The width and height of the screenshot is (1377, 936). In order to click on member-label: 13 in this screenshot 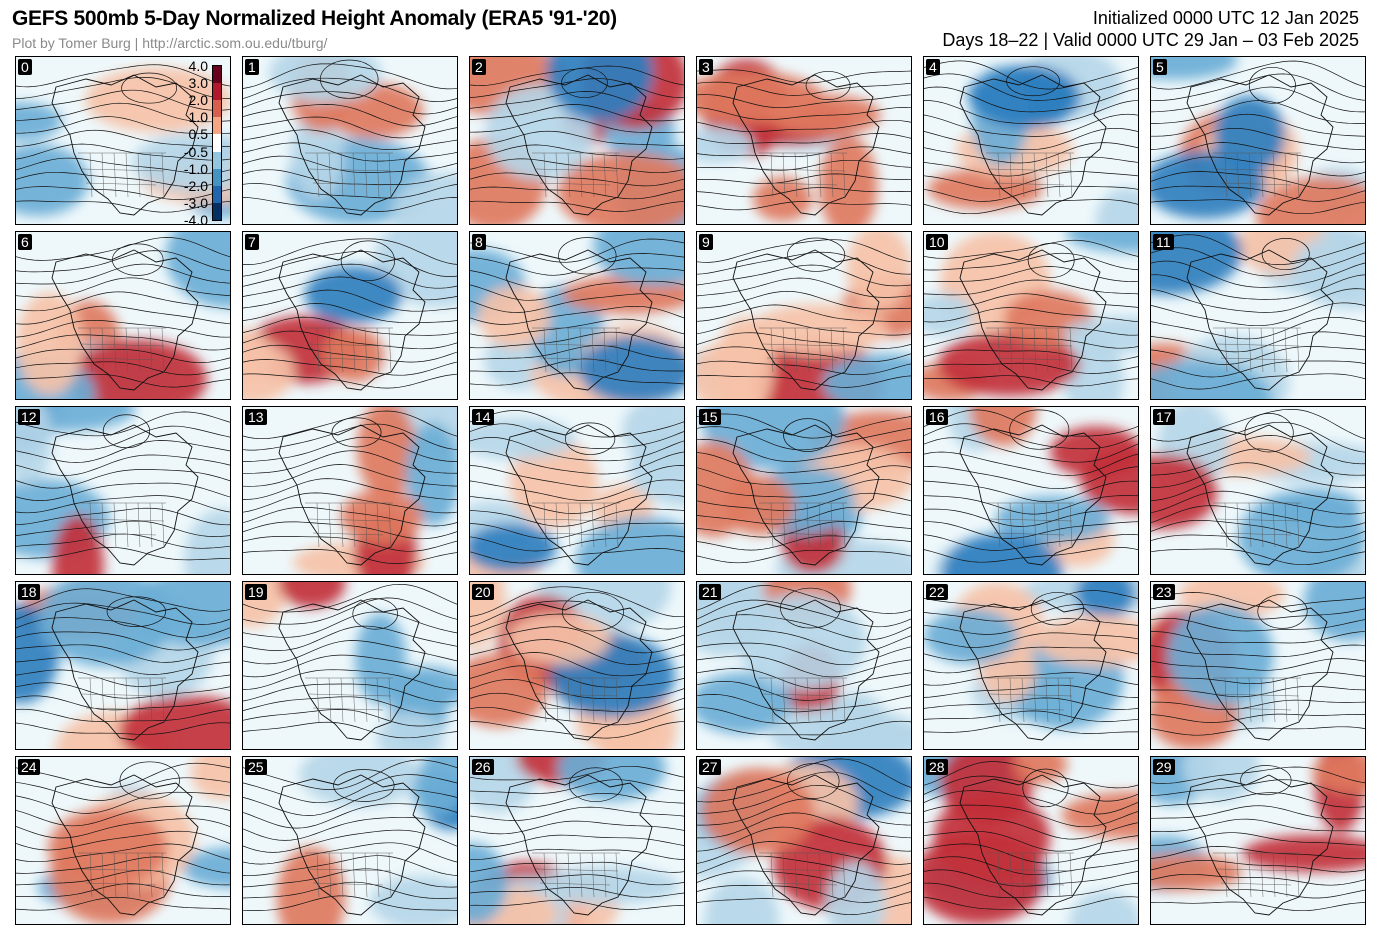, I will do `click(256, 417)`.